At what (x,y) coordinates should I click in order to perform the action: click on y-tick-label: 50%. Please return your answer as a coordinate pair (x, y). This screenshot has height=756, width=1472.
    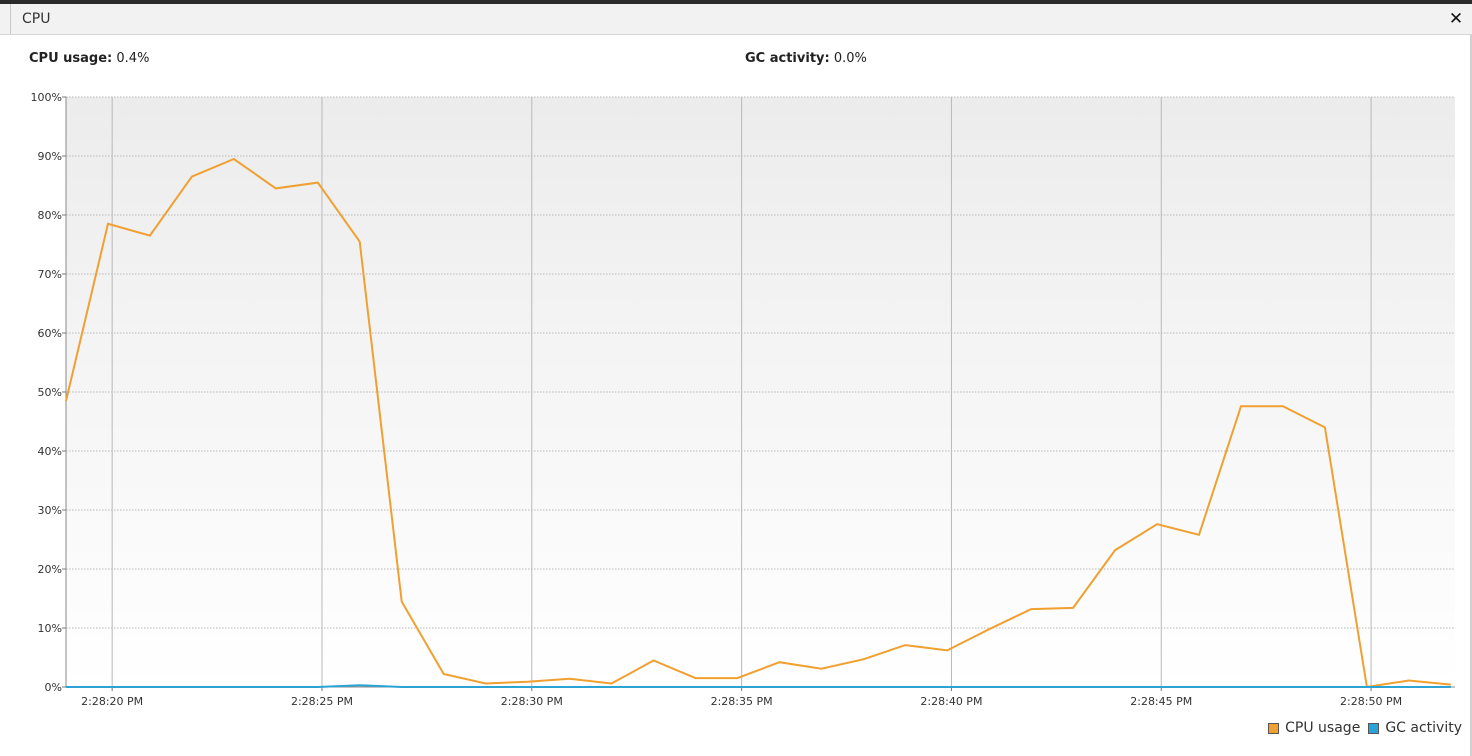
    Looking at the image, I should click on (50, 392).